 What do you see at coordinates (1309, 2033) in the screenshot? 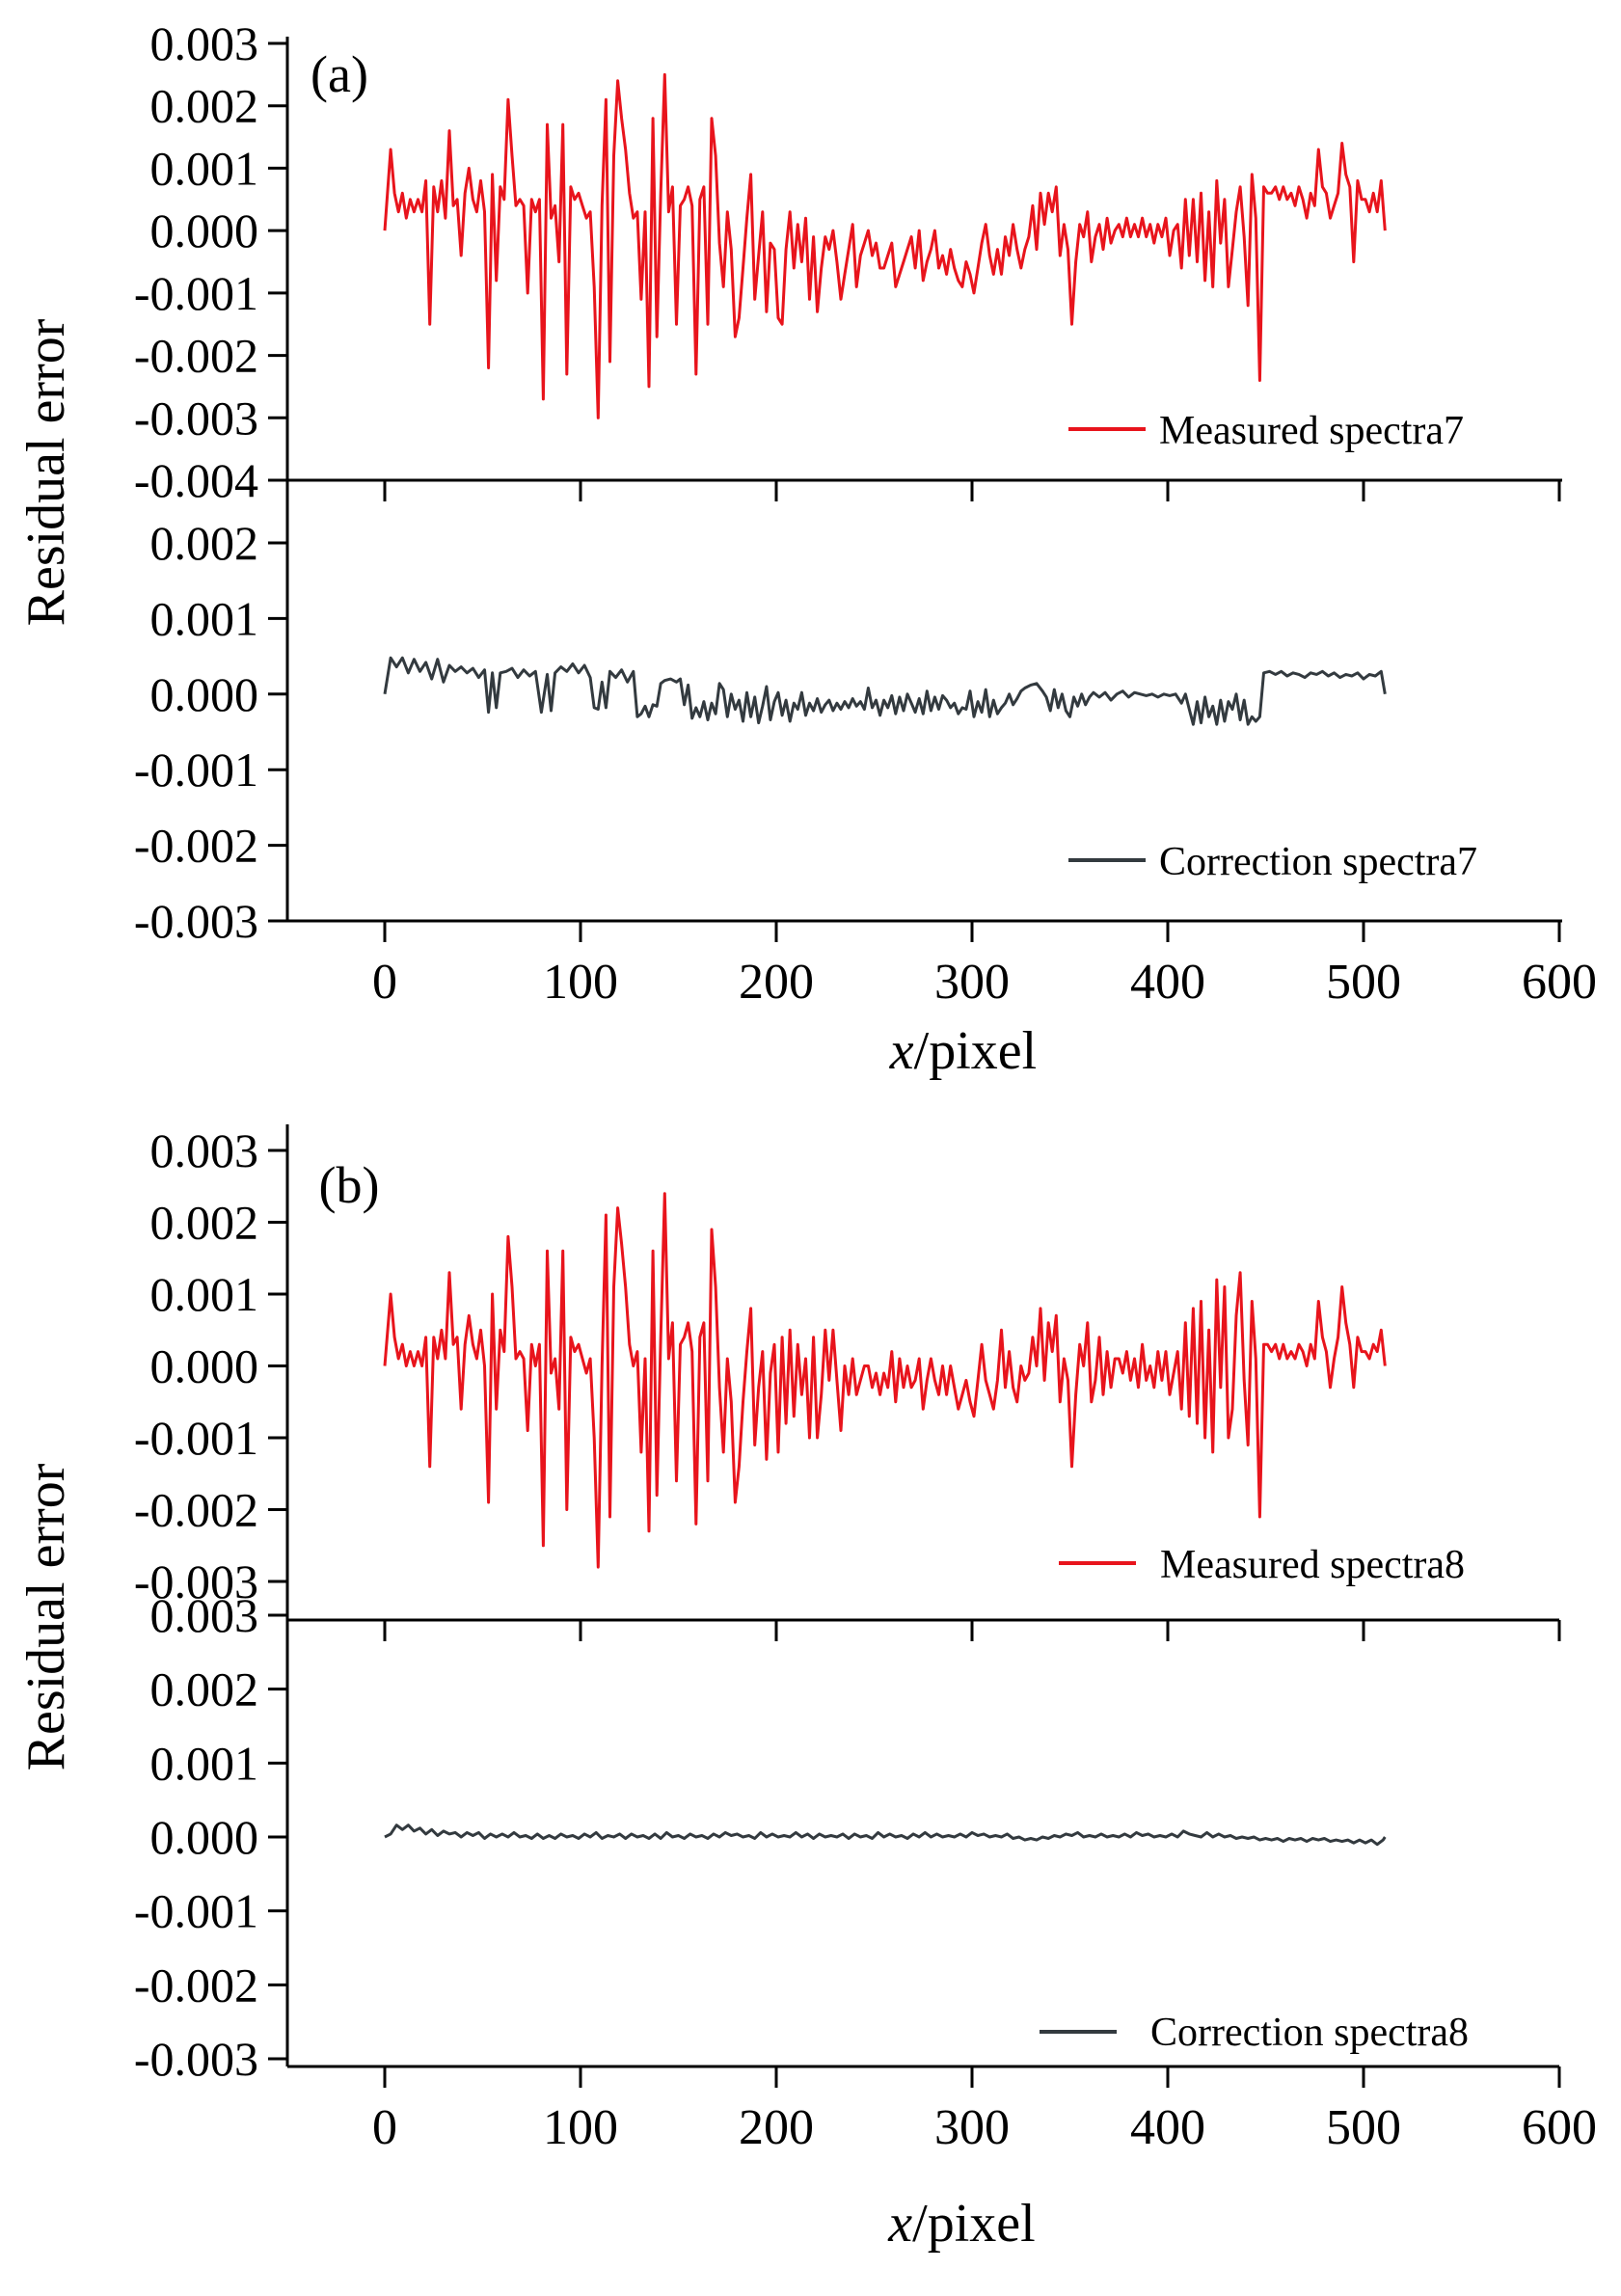
I see `legend-label: Correction spectra8` at bounding box center [1309, 2033].